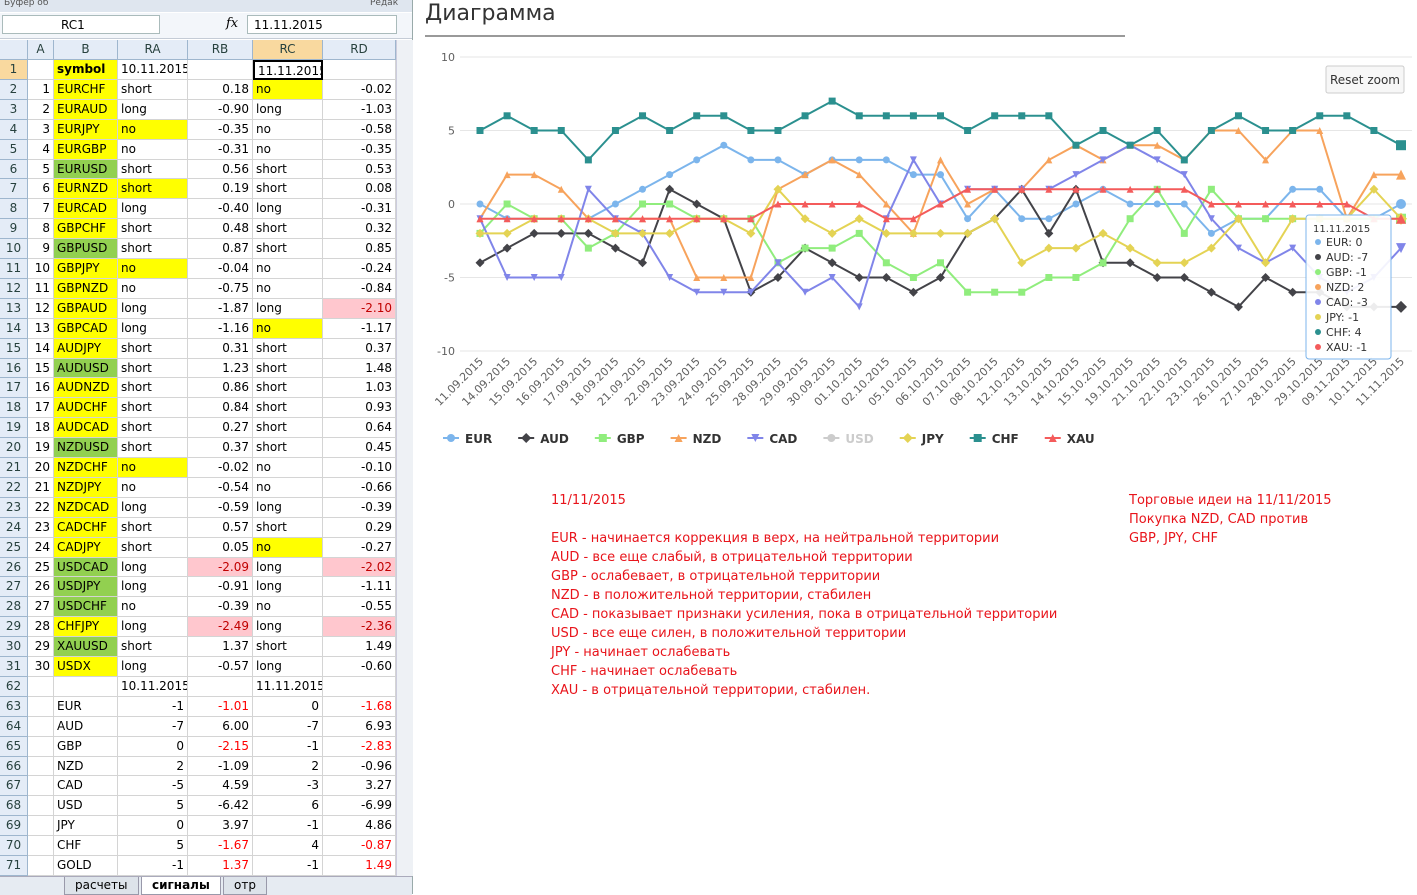 This screenshot has height=895, width=1417. What do you see at coordinates (359, 189) in the screenshot?
I see `cell: 0.08` at bounding box center [359, 189].